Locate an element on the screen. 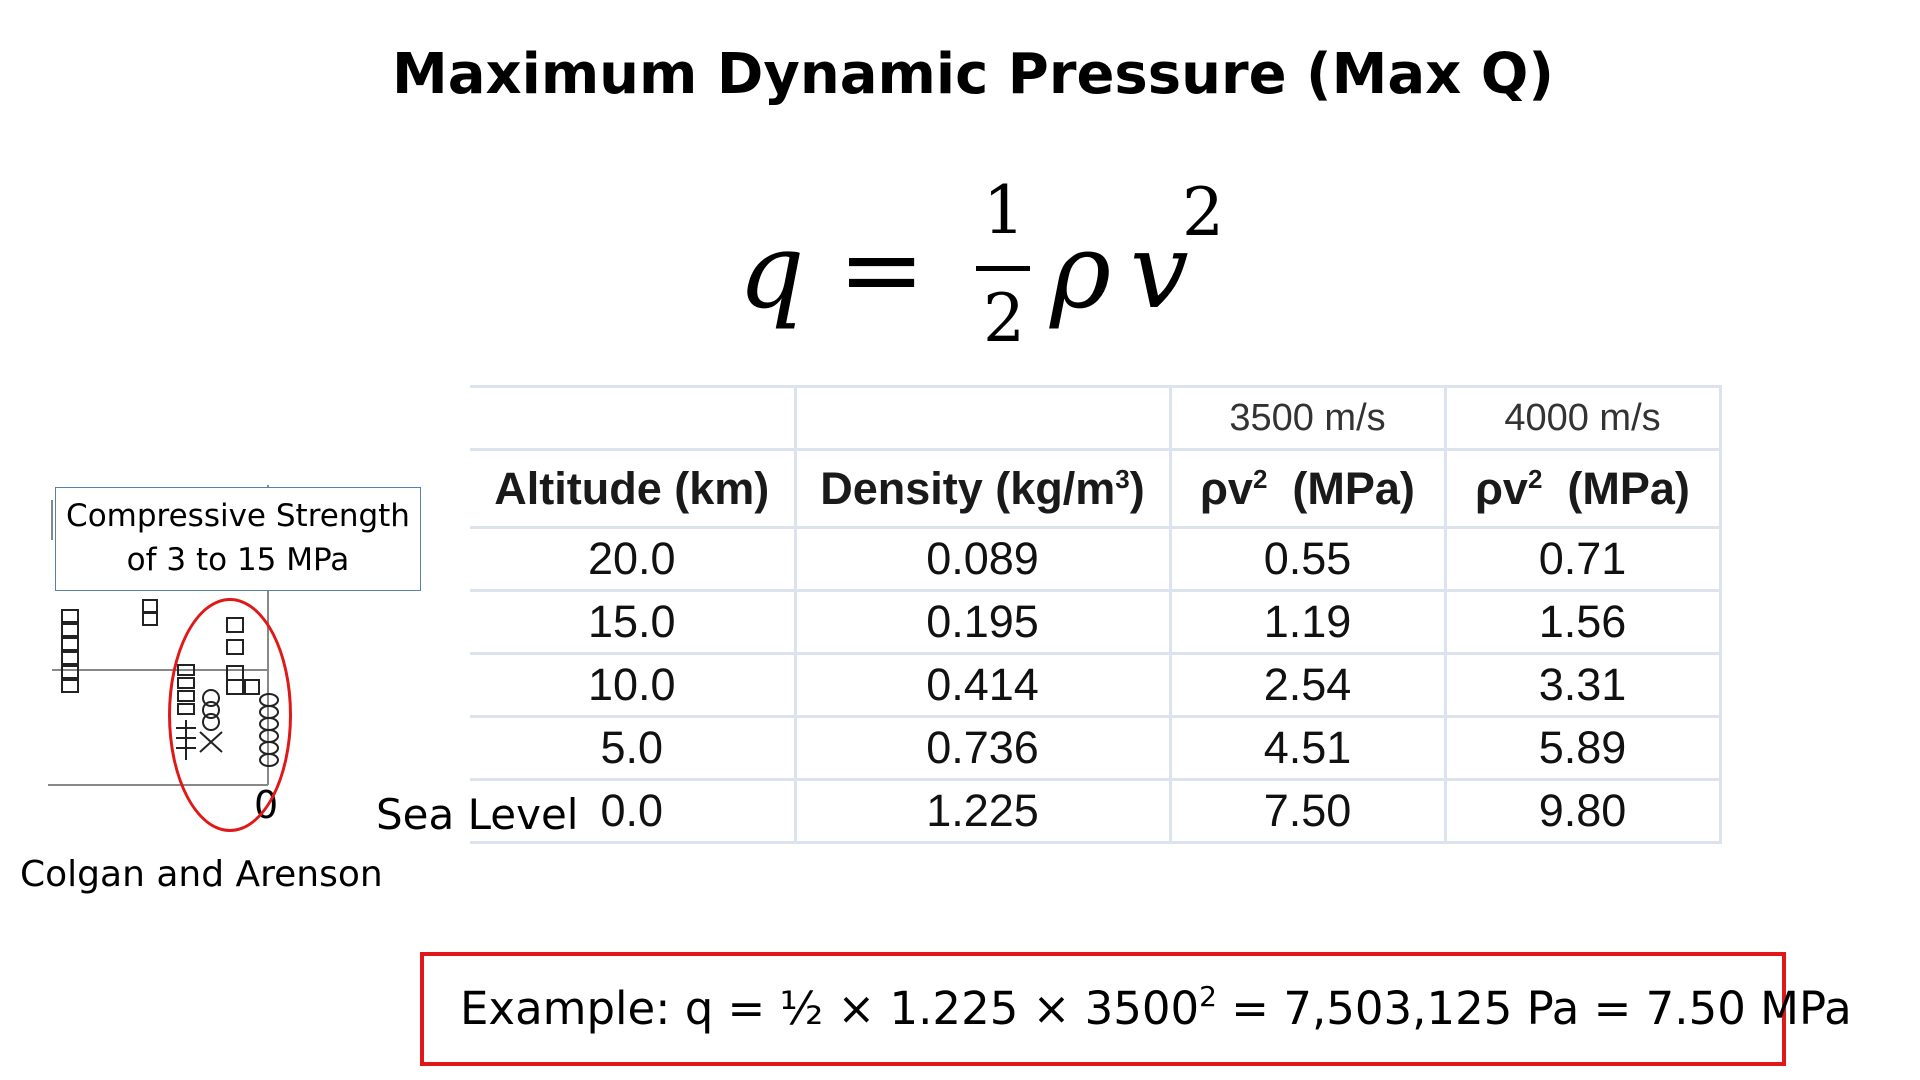 The height and width of the screenshot is (1080, 1920). table-row: 0.0 1.225 7.50 9.80 is located at coordinates (1096, 811).